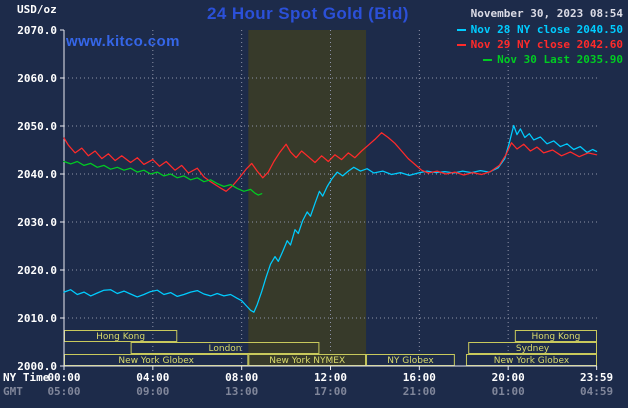 The height and width of the screenshot is (408, 628). What do you see at coordinates (63, 377) in the screenshot?
I see `x-tick-label-ny: 00:00` at bounding box center [63, 377].